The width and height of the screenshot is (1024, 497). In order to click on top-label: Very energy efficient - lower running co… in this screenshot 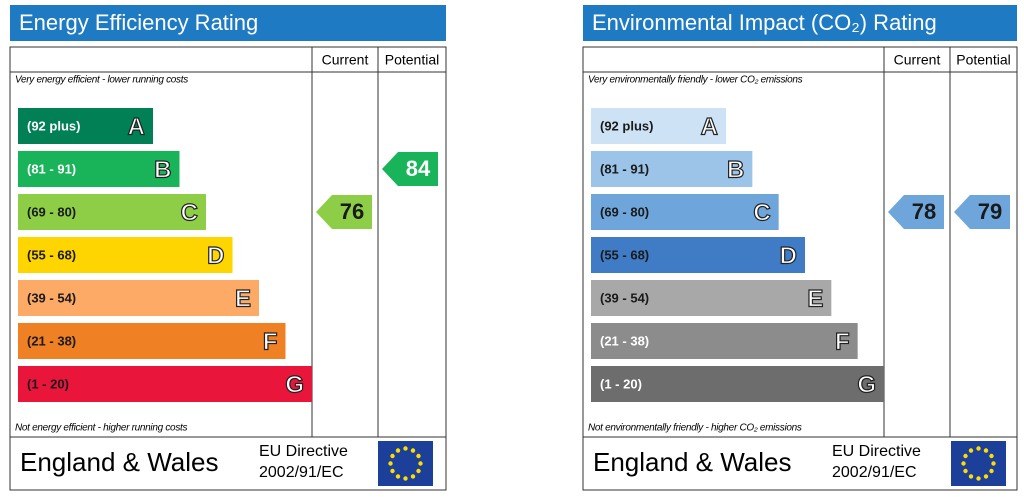, I will do `click(101, 80)`.